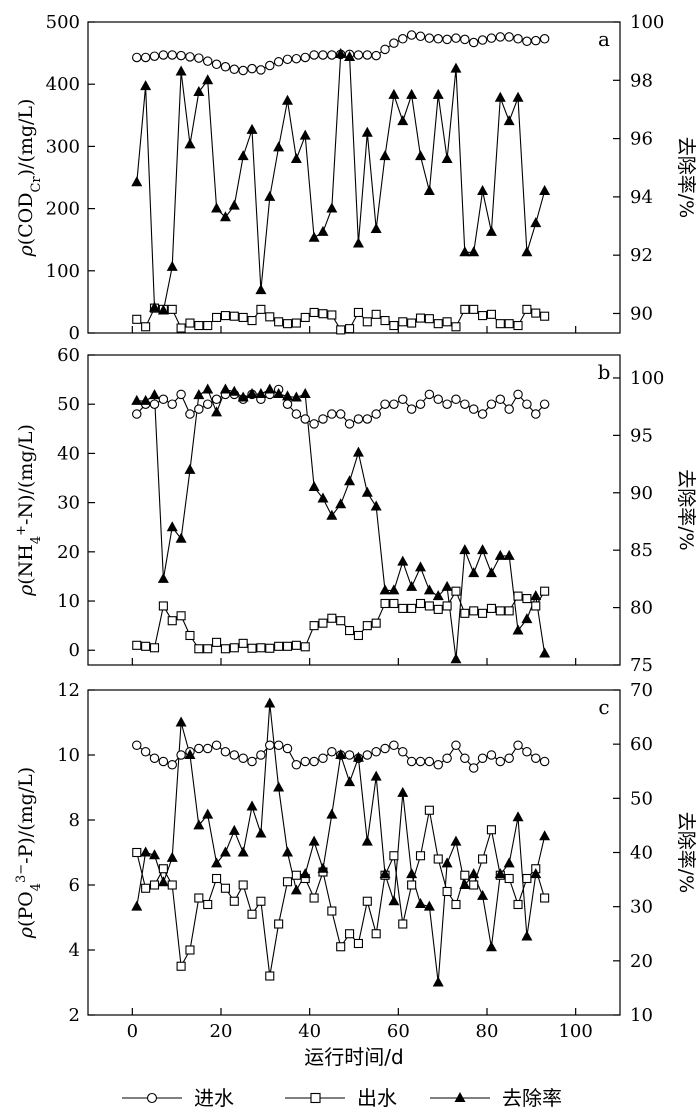  I want to click on right-tick-label: 85, so click(641, 550).